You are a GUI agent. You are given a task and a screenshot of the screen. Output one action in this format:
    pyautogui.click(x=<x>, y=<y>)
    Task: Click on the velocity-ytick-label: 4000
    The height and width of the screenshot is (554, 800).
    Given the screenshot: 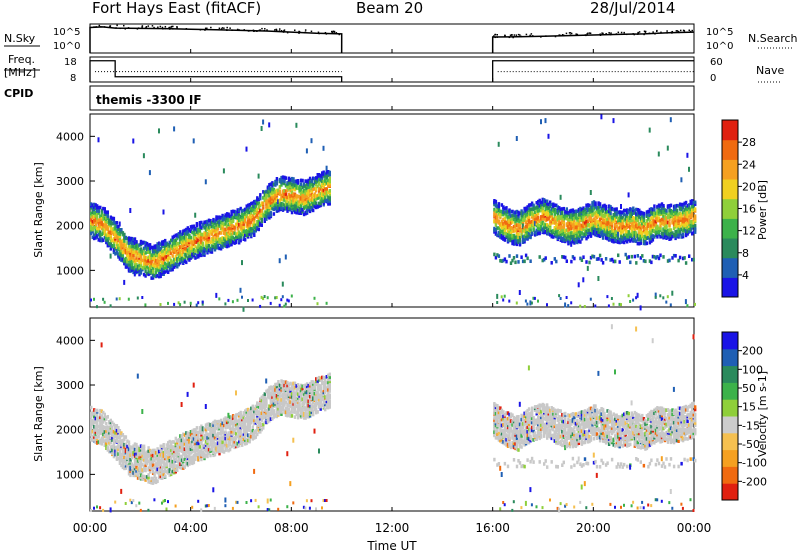 What is the action you would take?
    pyautogui.click(x=70, y=340)
    